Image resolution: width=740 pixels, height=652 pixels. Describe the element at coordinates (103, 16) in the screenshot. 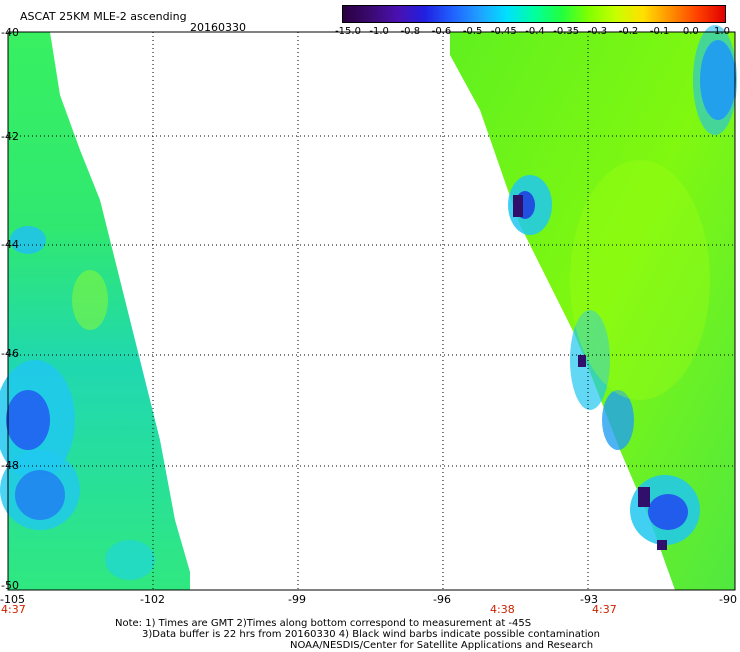

I see `map-title: ASCAT 25KM MLE-2 ascending` at that location.